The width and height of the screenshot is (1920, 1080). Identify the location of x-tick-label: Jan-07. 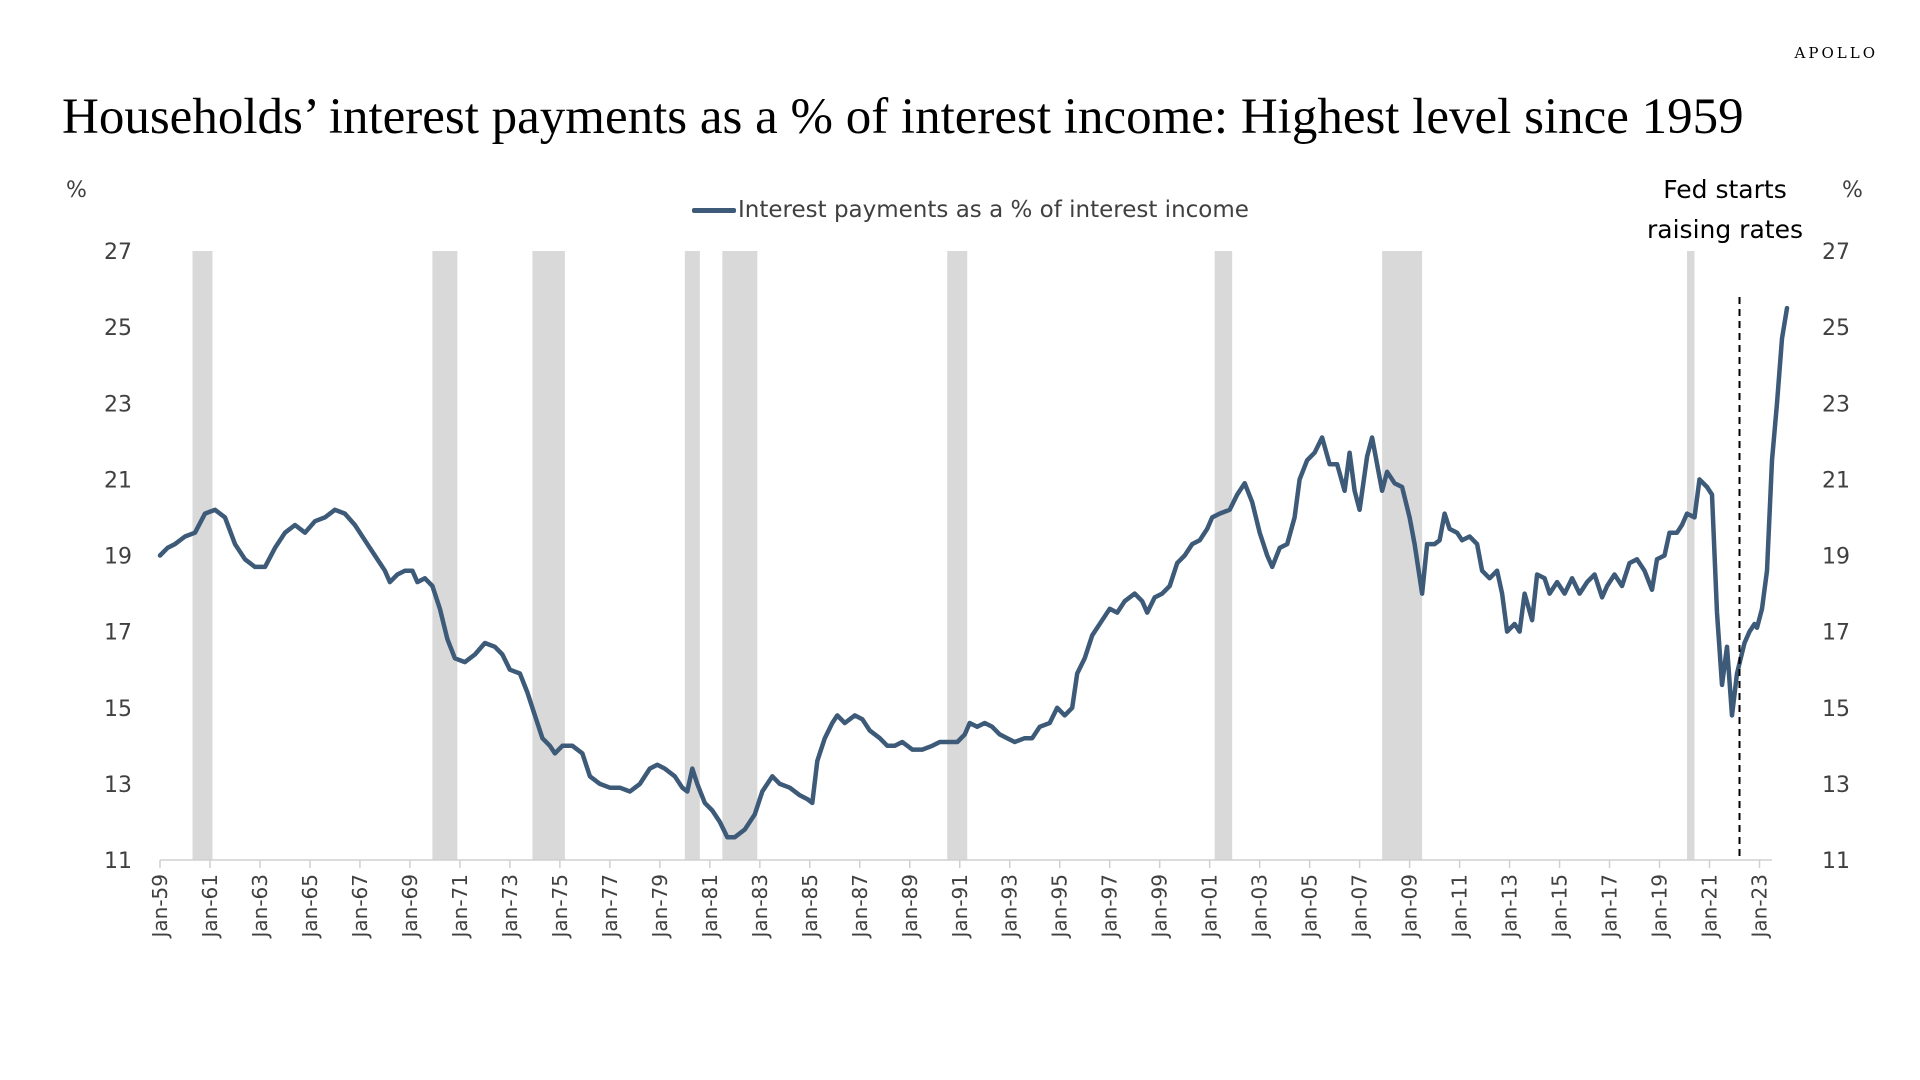
(1360, 907).